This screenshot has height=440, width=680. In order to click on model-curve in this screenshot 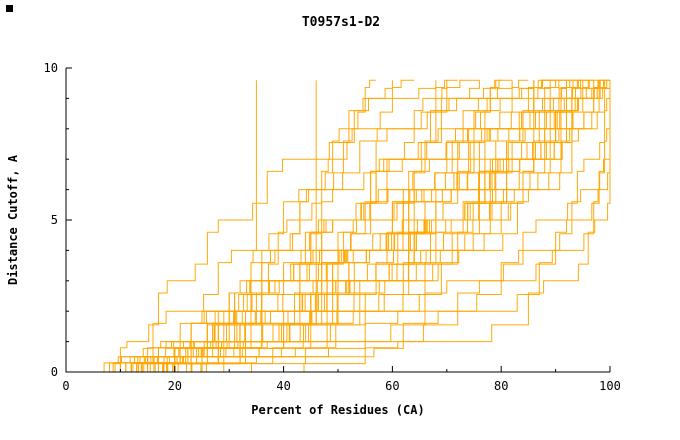, I will do `click(188, 226)`.